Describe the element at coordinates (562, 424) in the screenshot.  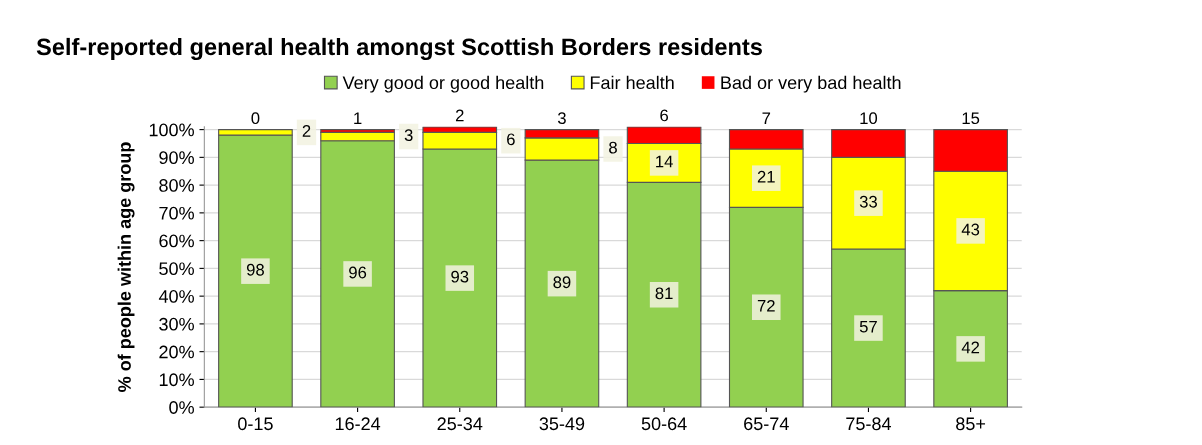
I see `x-tick-label: 35-49` at that location.